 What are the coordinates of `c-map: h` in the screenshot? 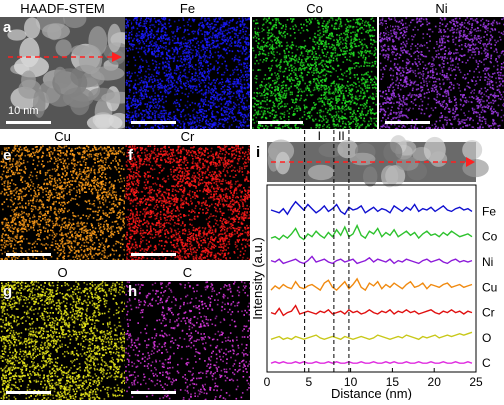 It's located at (187, 340).